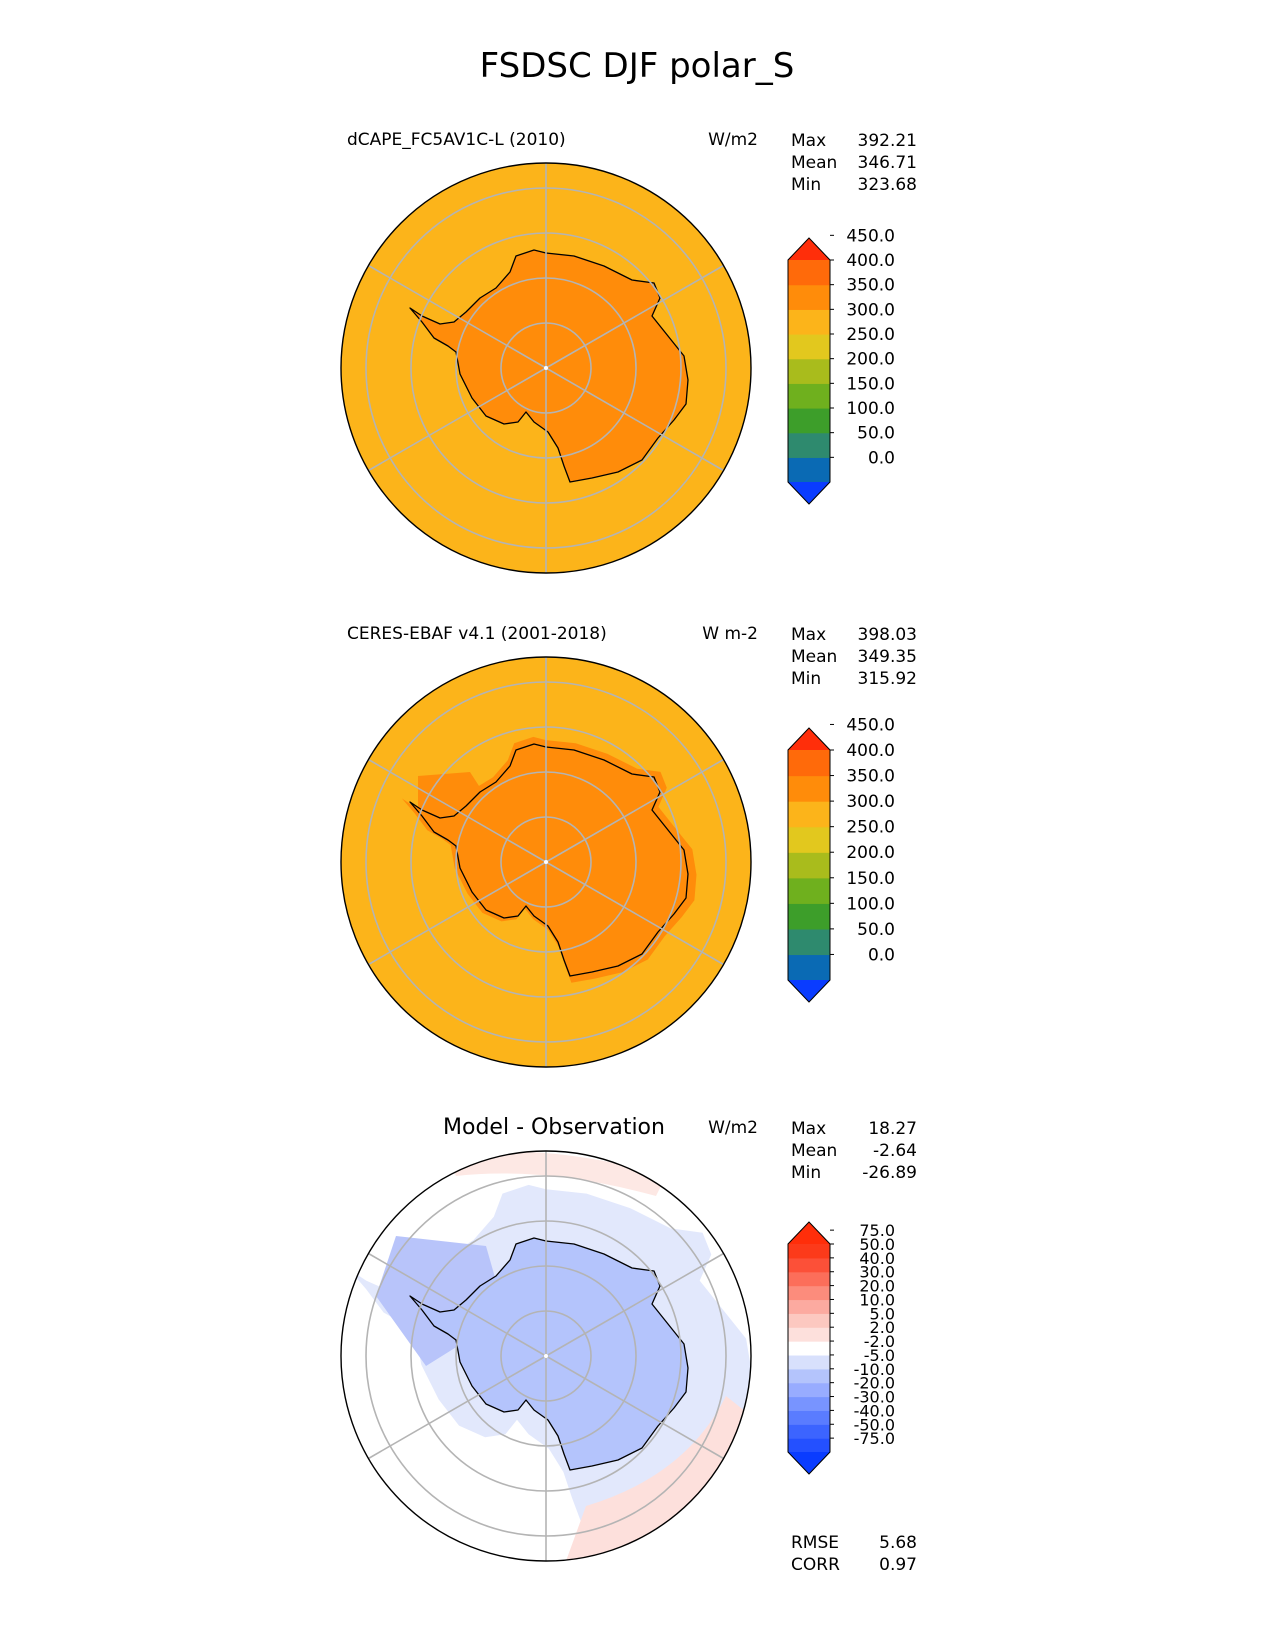 This screenshot has width=1275, height=1650. I want to click on colorbar-tick-label: -75.0, so click(874, 1438).